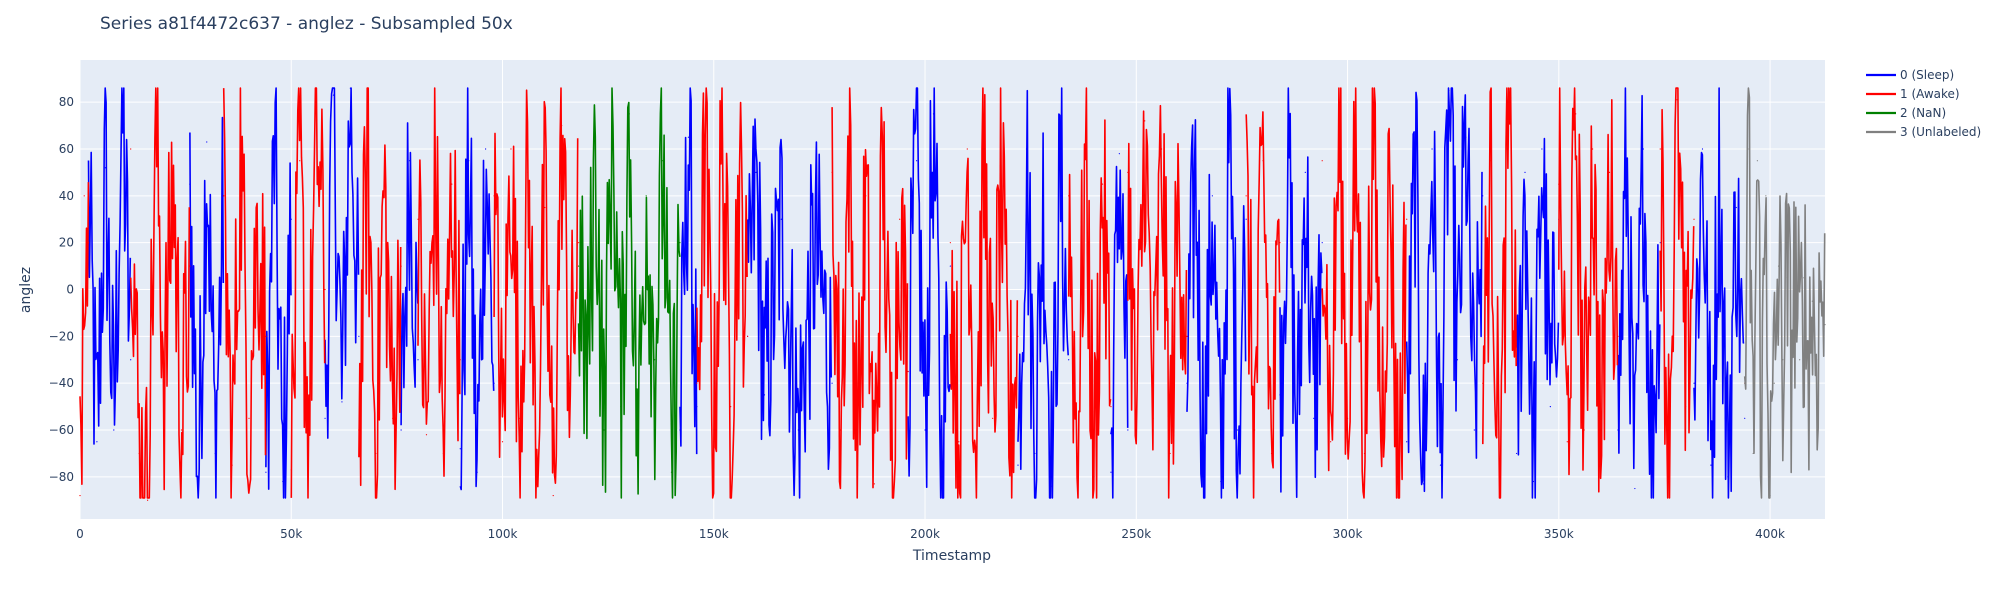 The image size is (2000, 600). Describe the element at coordinates (951, 556) in the screenshot. I see `x-axis-title: Timestamp` at that location.